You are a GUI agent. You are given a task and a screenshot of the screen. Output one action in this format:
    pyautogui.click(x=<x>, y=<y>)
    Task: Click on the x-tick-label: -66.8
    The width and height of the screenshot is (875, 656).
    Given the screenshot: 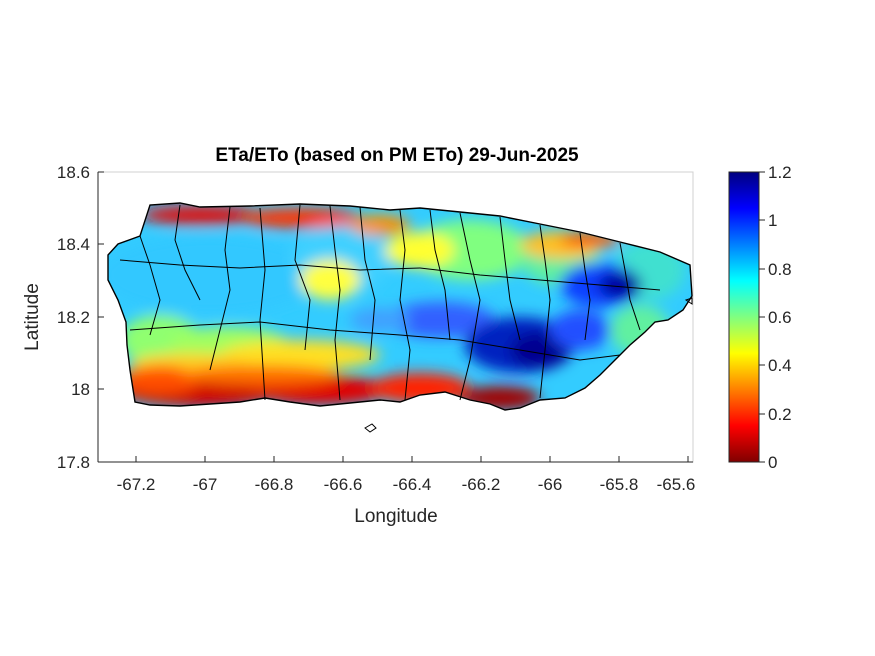 What is the action you would take?
    pyautogui.click(x=274, y=484)
    